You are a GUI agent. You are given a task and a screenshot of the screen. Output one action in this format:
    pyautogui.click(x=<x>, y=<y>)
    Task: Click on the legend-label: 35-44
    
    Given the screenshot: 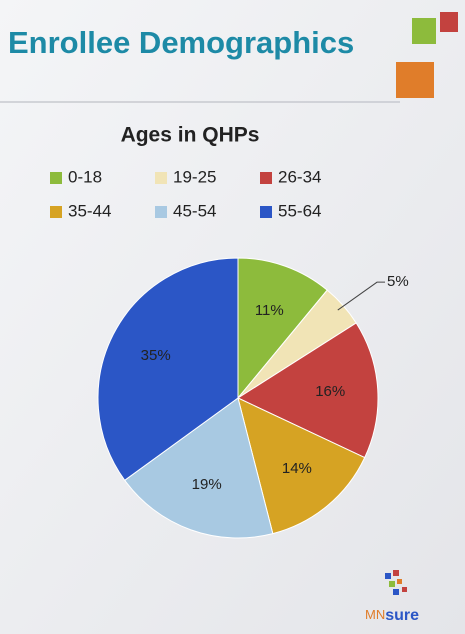 What is the action you would take?
    pyautogui.click(x=89, y=210)
    